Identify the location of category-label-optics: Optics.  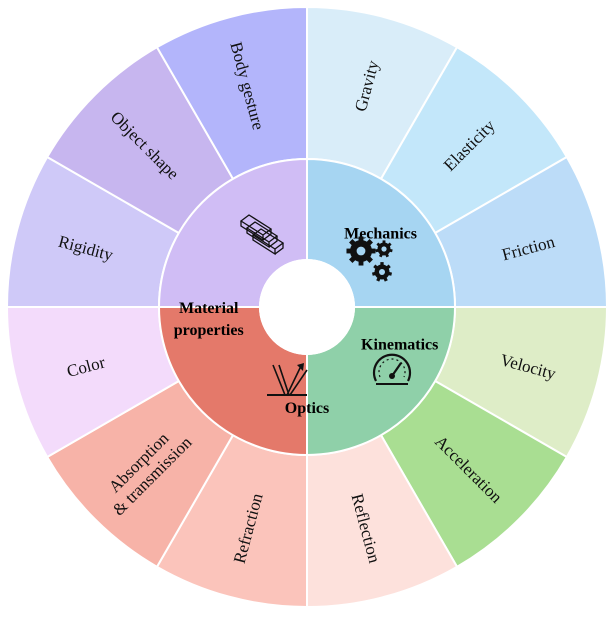
(307, 408).